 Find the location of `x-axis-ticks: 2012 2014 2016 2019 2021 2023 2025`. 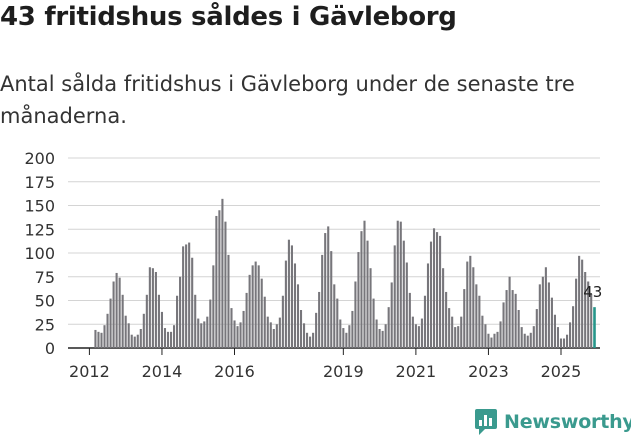

x-axis-ticks: 2012 2014 2016 2019 2021 2023 2025 is located at coordinates (325, 364).